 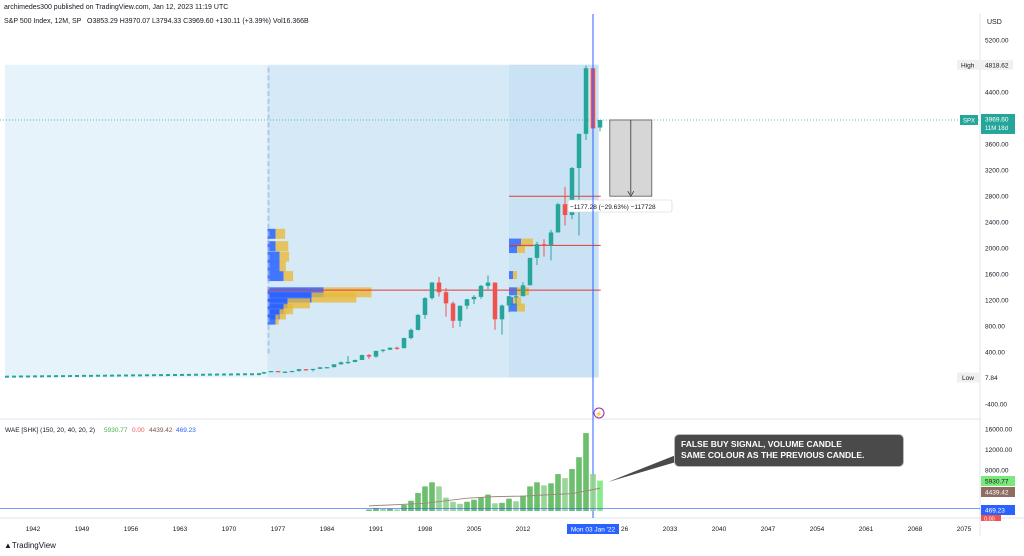 I want to click on year-tick-label: 2033, so click(x=670, y=529).